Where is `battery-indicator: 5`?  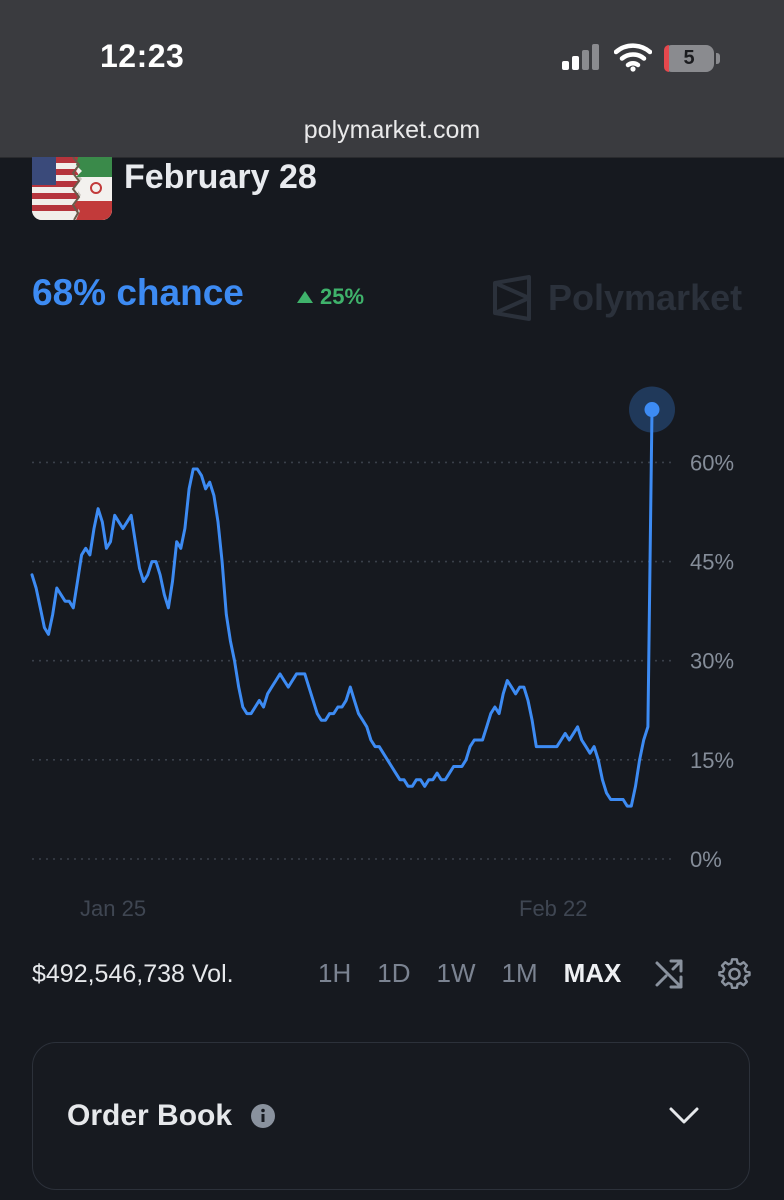 battery-indicator: 5 is located at coordinates (689, 58).